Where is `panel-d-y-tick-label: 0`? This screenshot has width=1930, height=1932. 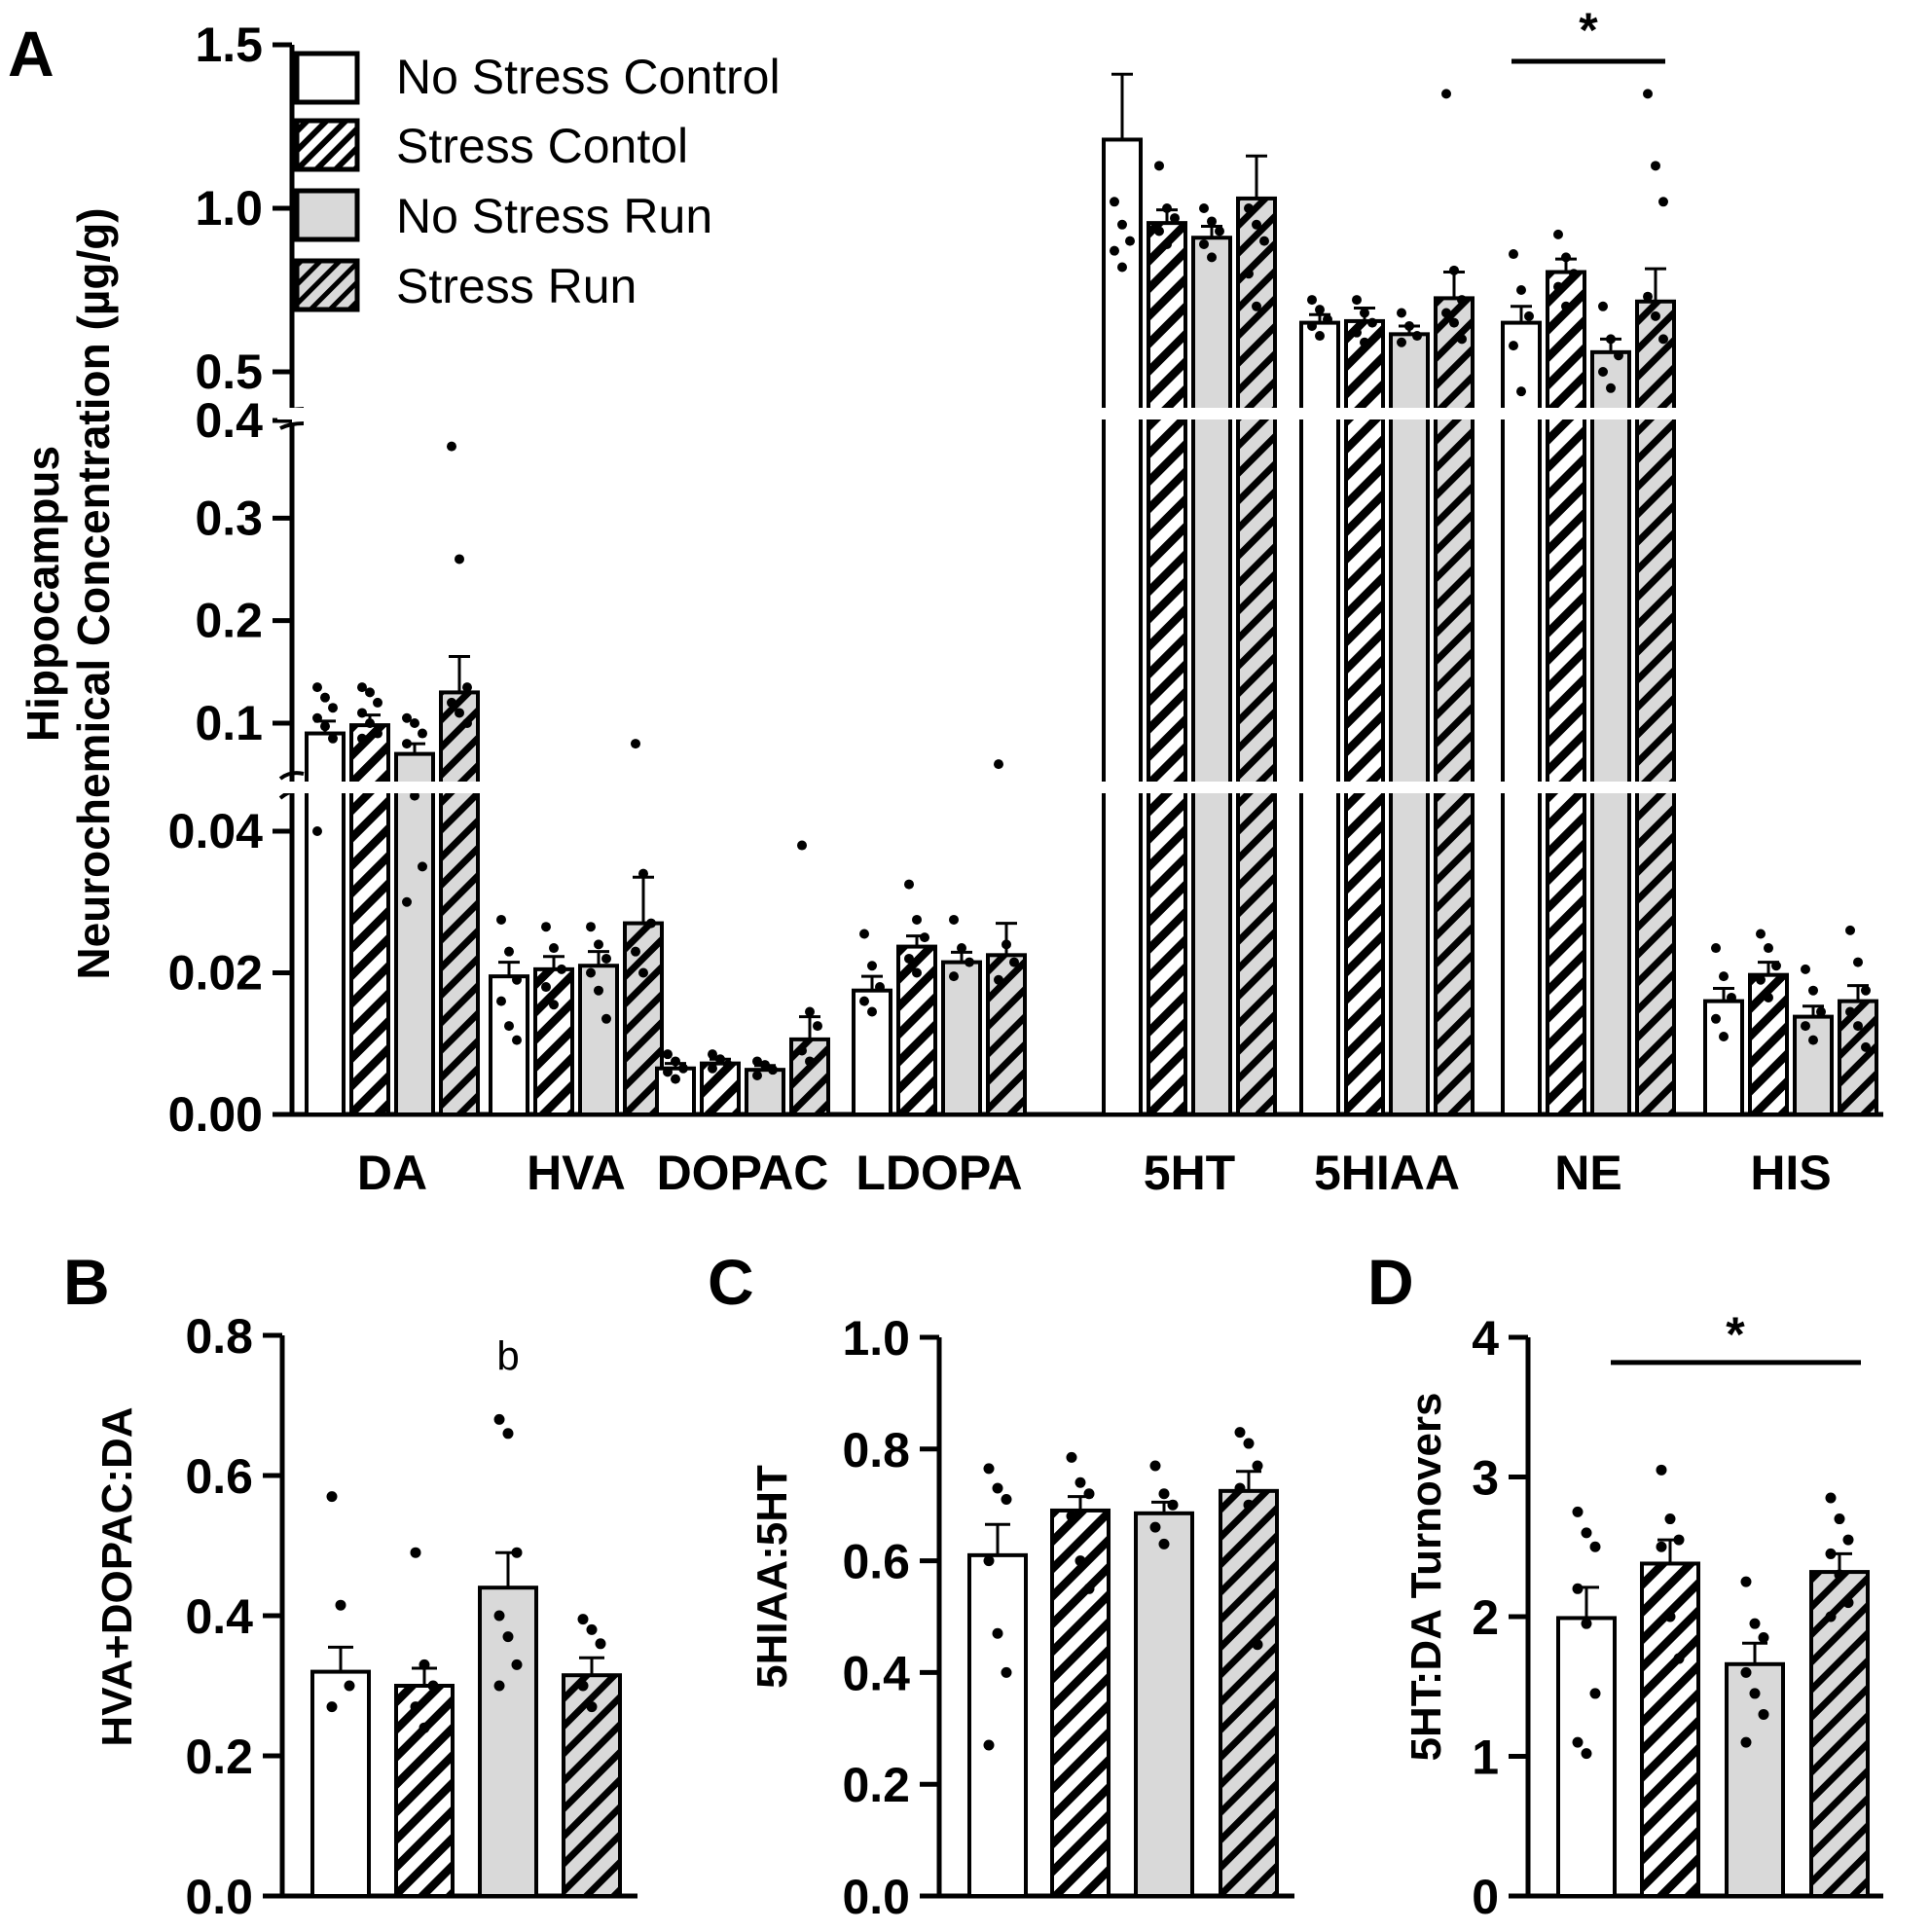 panel-d-y-tick-label: 0 is located at coordinates (1485, 1897).